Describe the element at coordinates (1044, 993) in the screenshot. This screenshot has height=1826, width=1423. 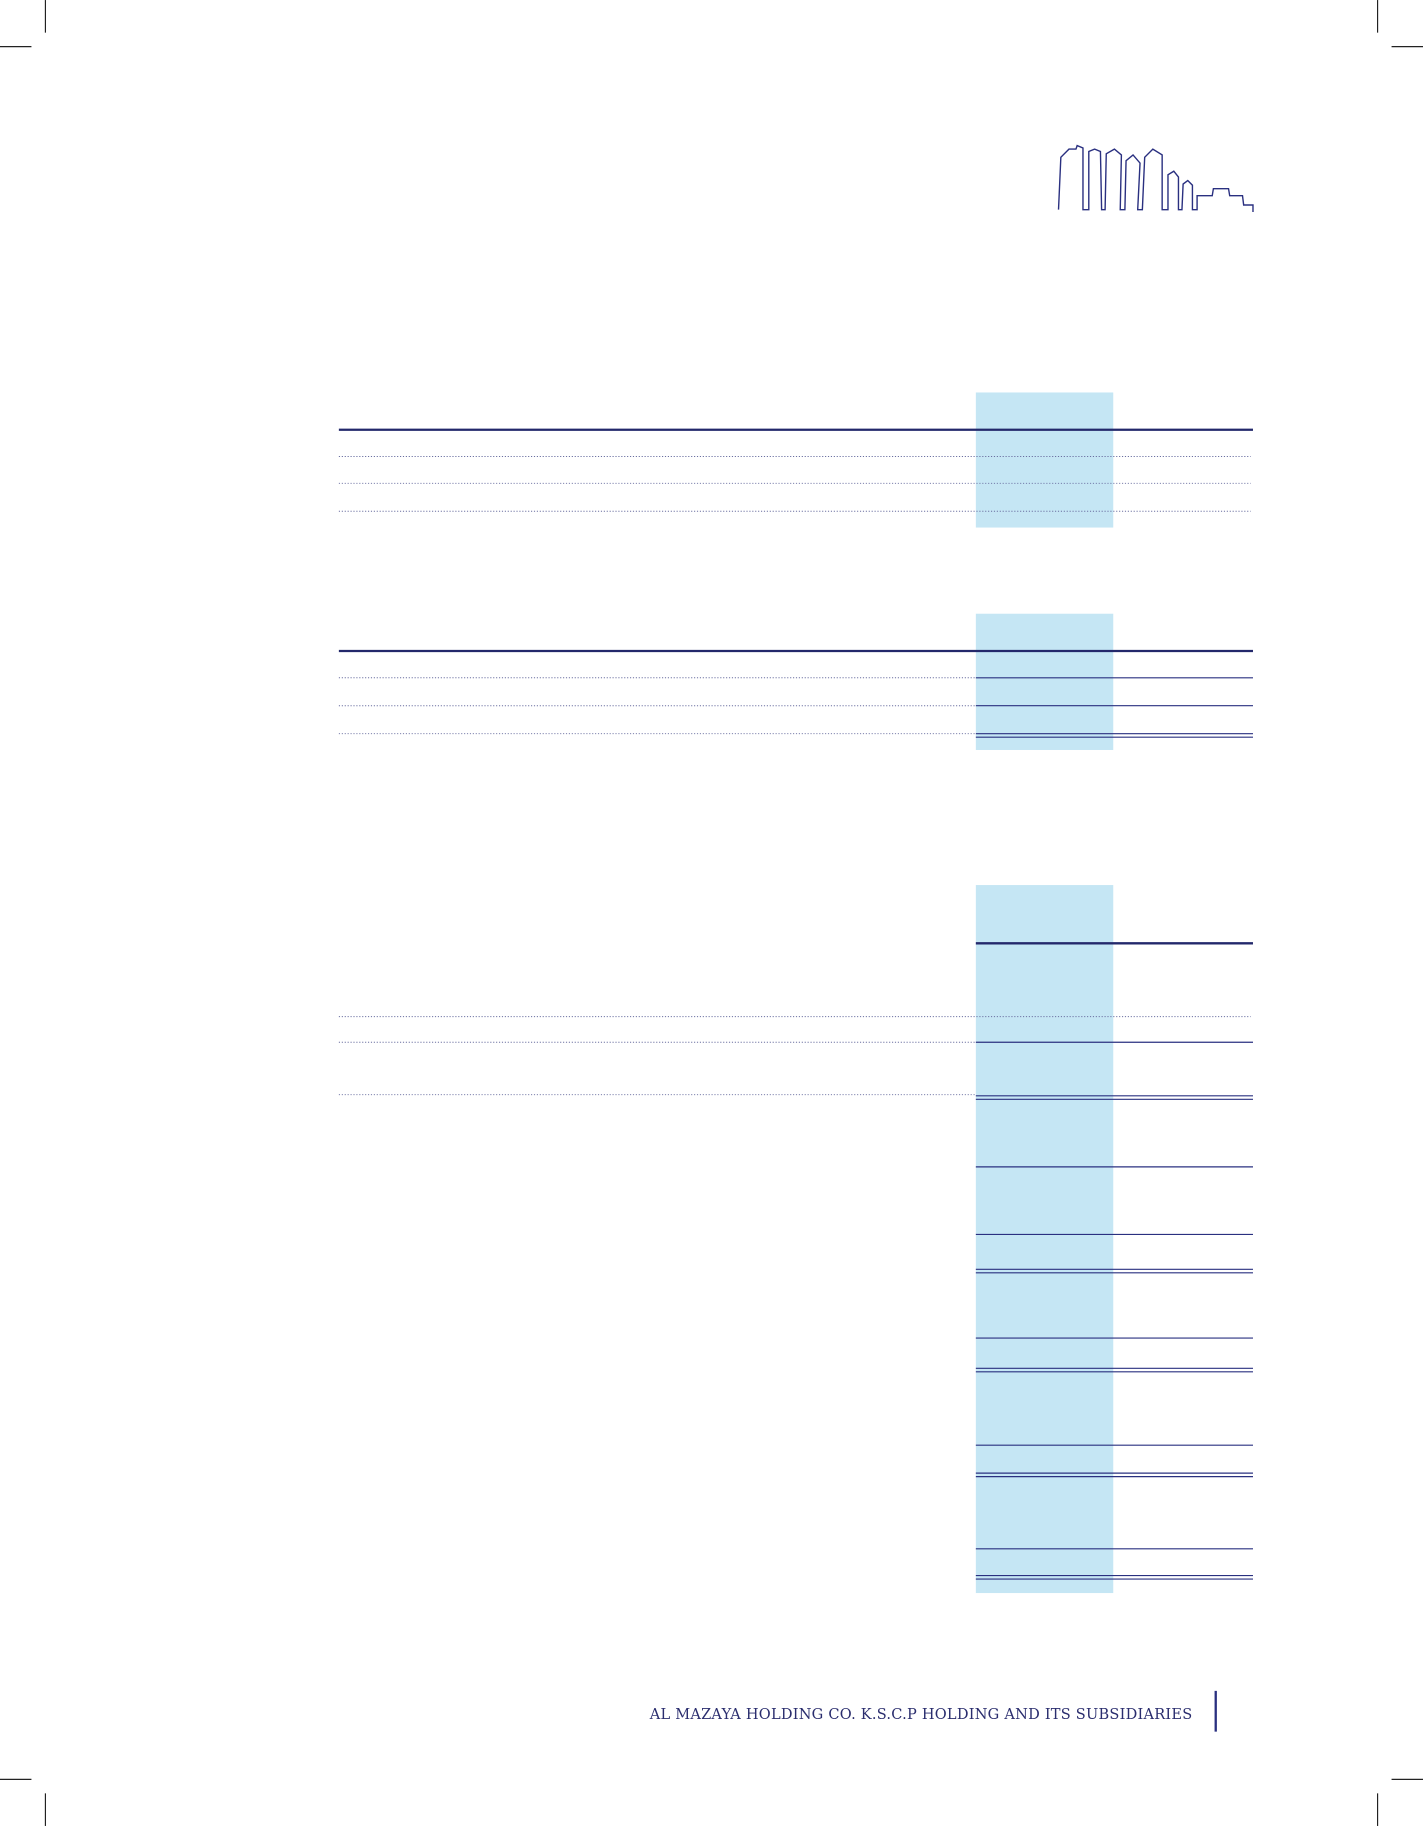
I see `highlight-columns` at that location.